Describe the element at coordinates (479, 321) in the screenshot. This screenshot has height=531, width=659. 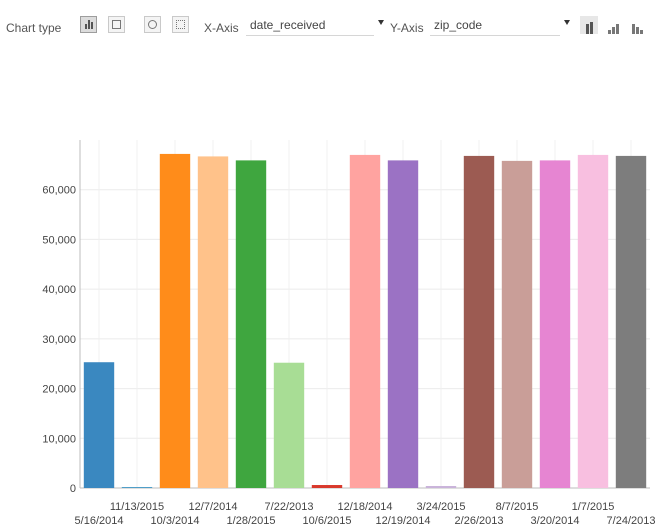
I see `bar-2-26-2013` at that location.